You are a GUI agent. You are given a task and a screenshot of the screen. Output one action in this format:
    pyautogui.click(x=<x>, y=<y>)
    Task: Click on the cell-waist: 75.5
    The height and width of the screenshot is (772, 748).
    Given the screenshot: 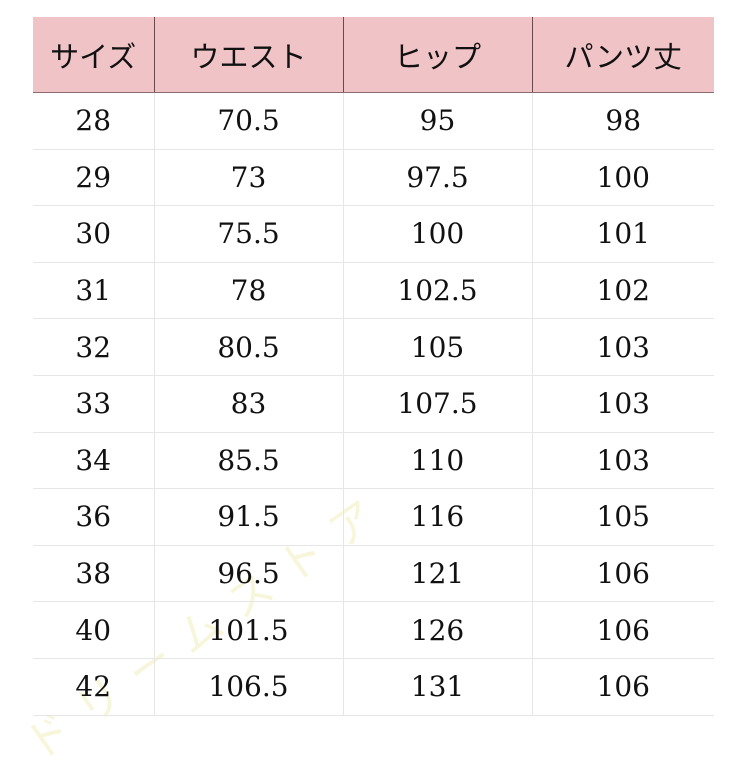 What is the action you would take?
    pyautogui.click(x=248, y=234)
    